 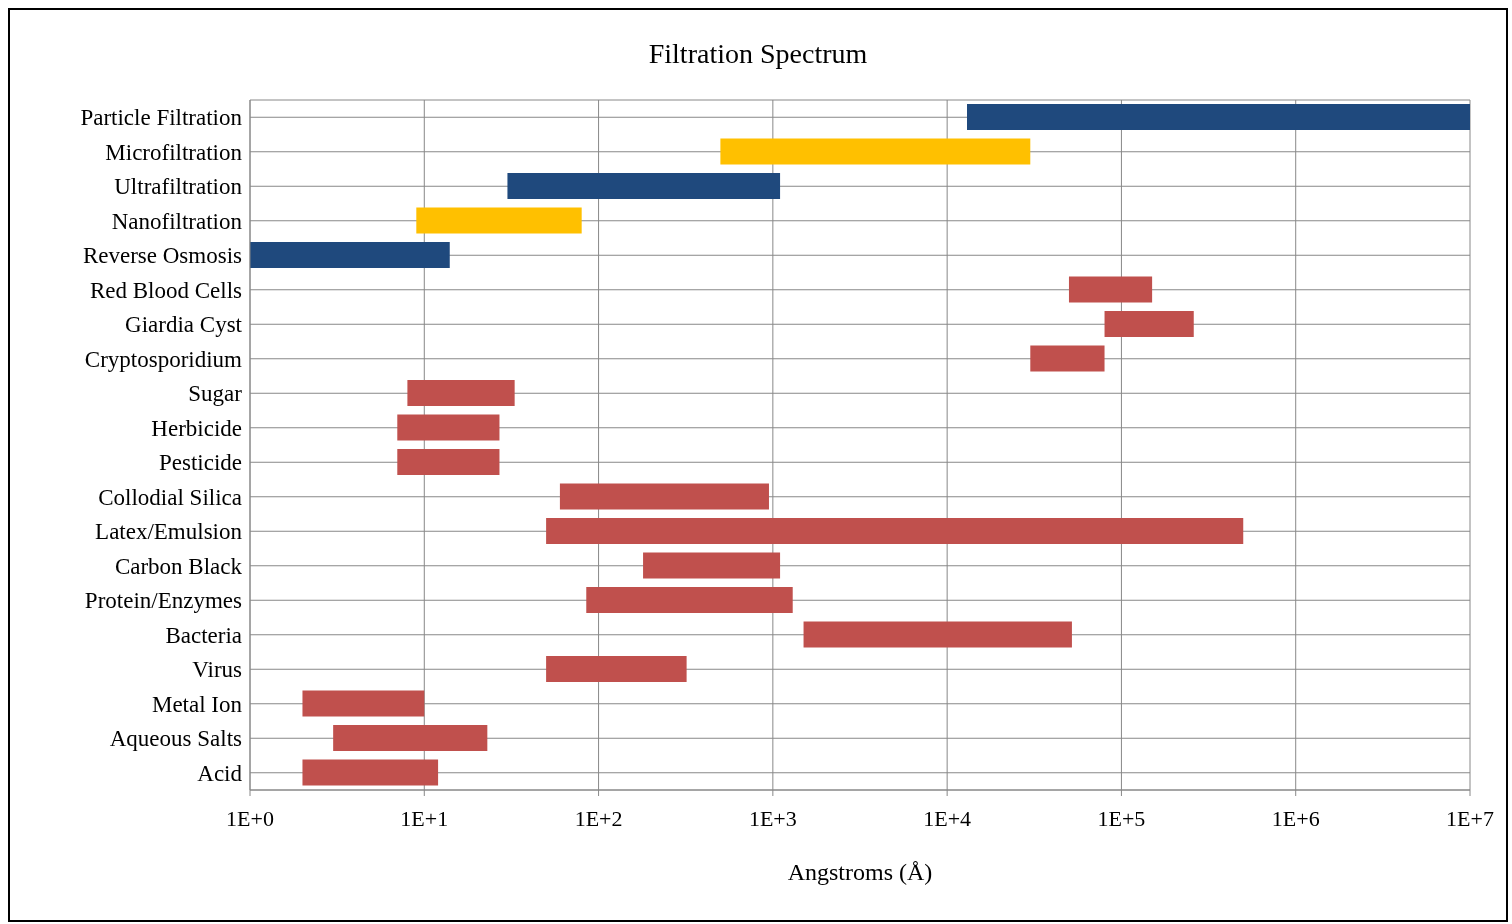 What do you see at coordinates (162, 256) in the screenshot?
I see `y-tick-label: Reverse Osmosis` at bounding box center [162, 256].